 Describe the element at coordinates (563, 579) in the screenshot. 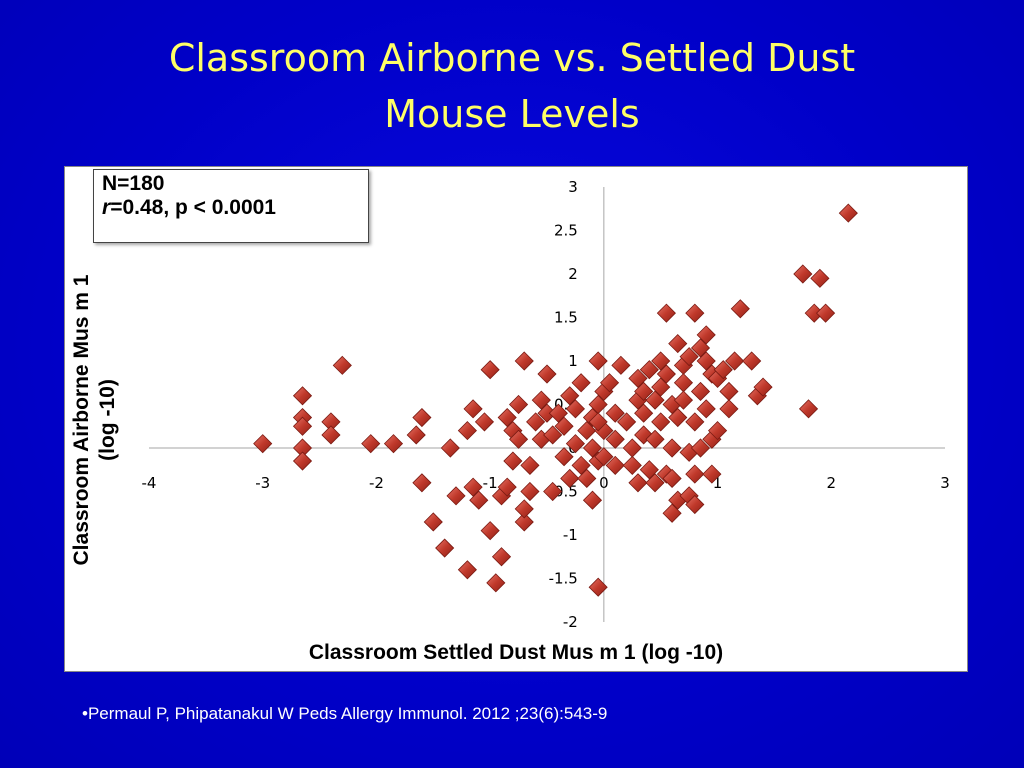

I see `y-tick-label: -1.5` at that location.